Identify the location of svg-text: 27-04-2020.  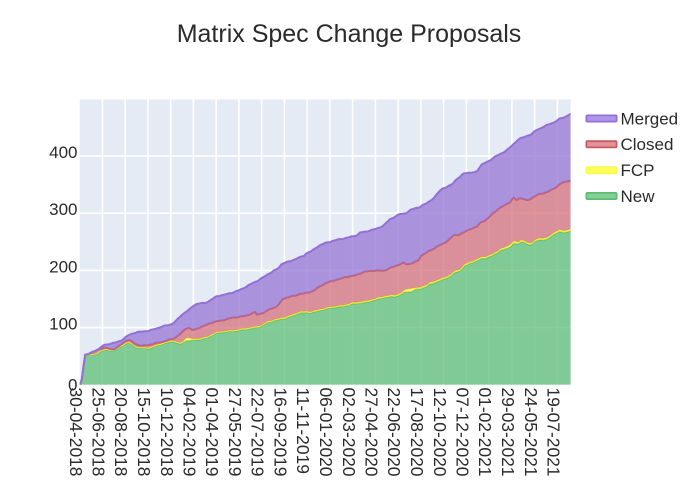
(372, 432).